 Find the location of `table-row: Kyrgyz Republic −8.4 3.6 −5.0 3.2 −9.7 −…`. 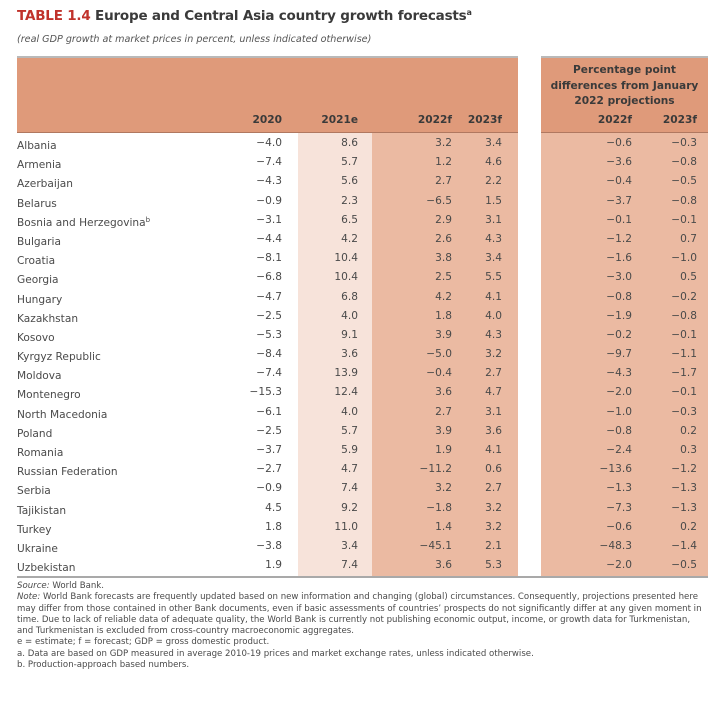

table-row: Kyrgyz Republic −8.4 3.6 −5.0 3.2 −9.7 −… is located at coordinates (362, 354).